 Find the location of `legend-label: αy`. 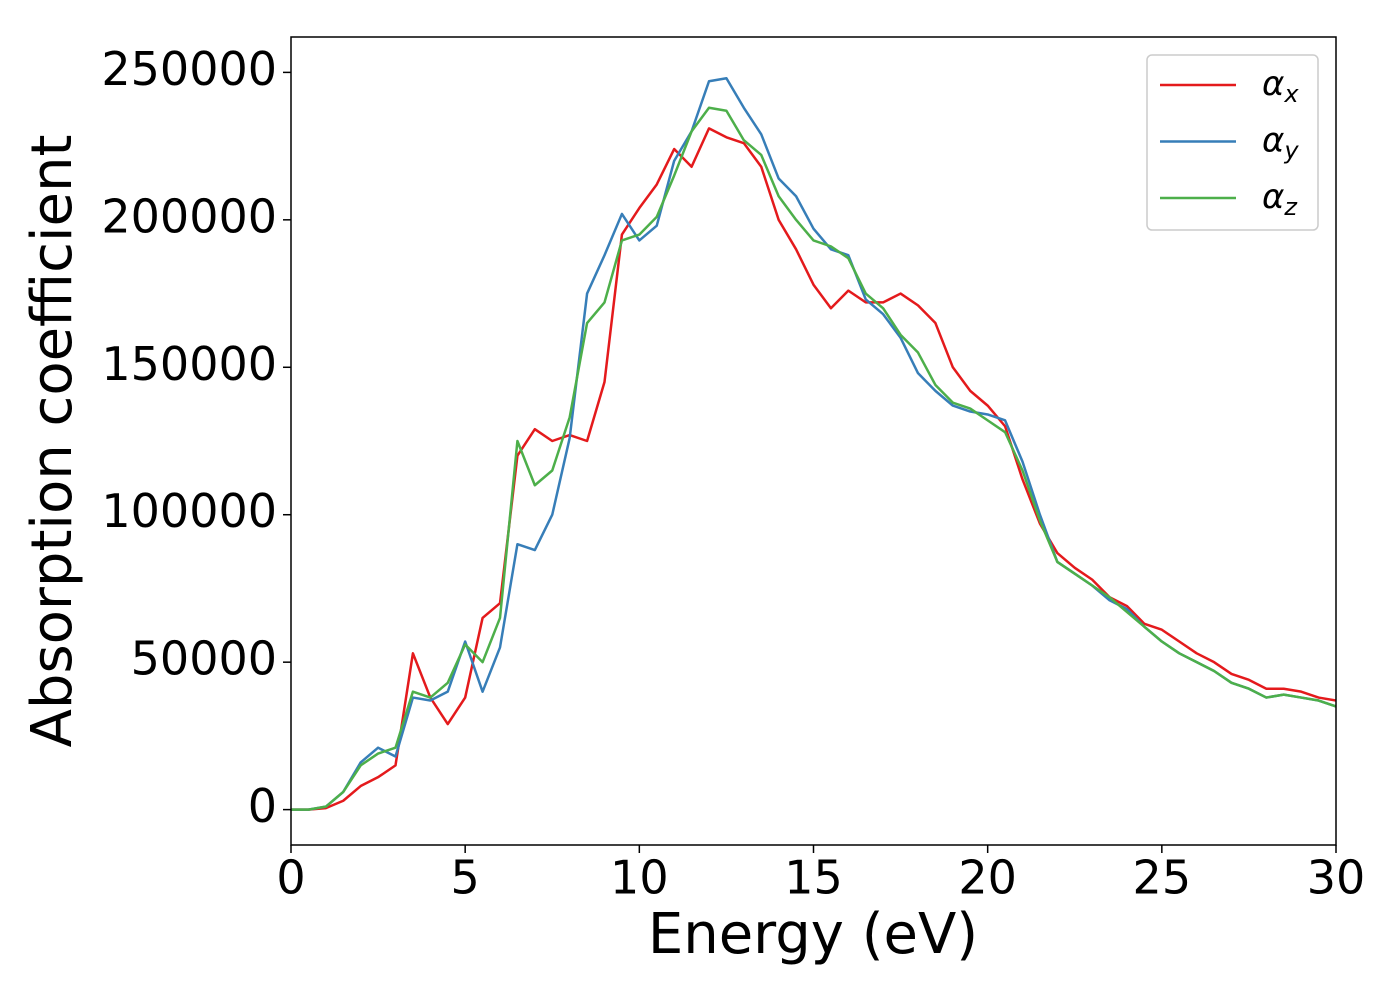

legend-label: αy is located at coordinates (1280, 142).